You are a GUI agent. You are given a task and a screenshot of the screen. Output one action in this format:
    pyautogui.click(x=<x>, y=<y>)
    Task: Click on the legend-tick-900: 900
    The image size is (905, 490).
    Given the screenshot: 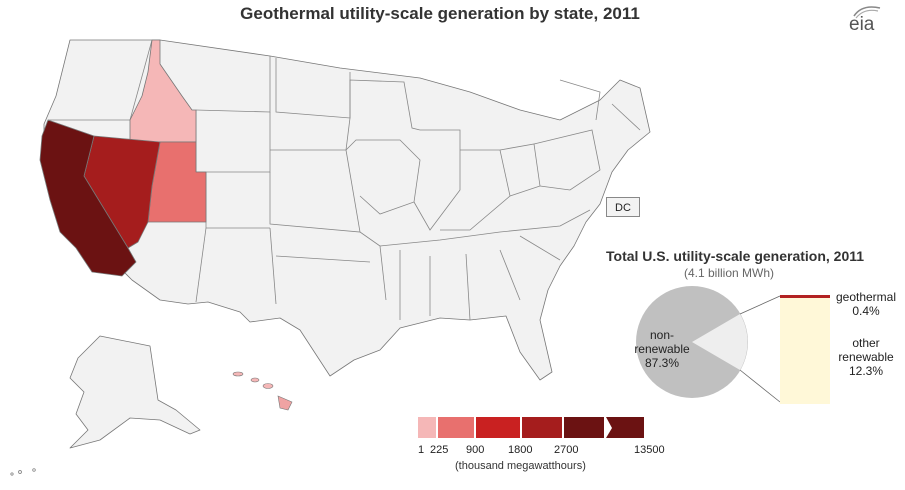 What is the action you would take?
    pyautogui.click(x=475, y=450)
    